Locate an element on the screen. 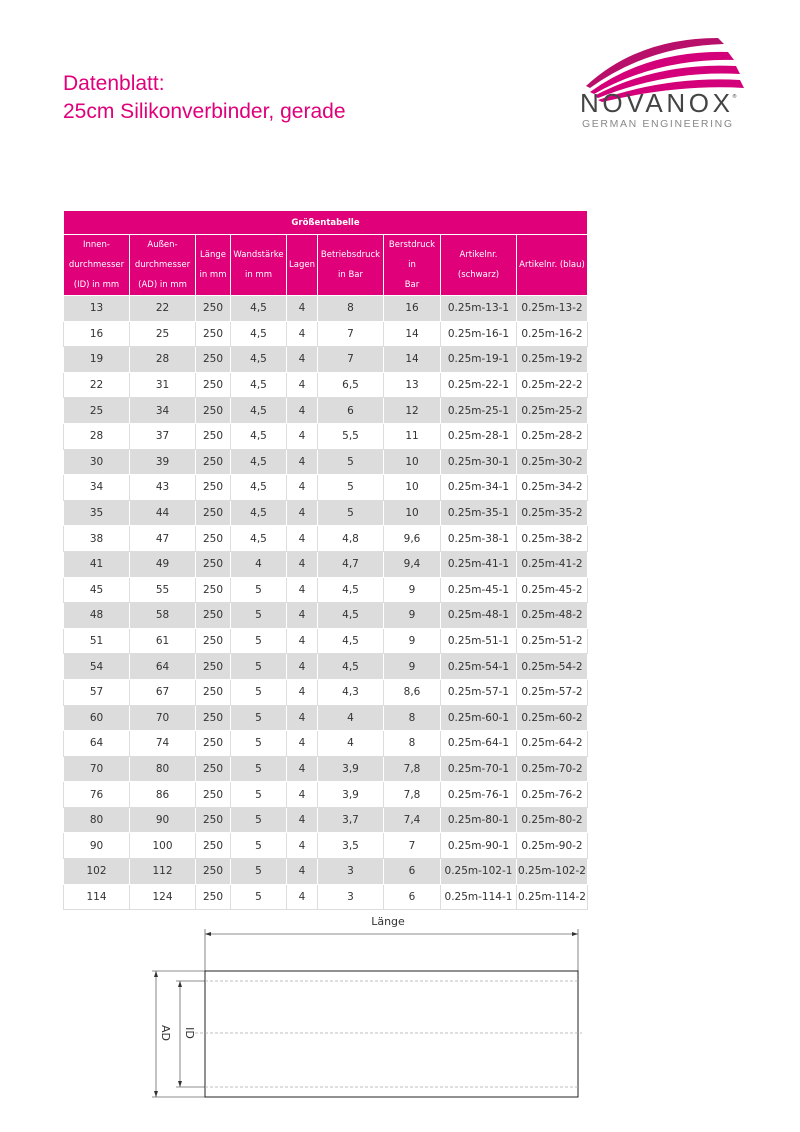  column-header: Länge in mm is located at coordinates (213, 265).